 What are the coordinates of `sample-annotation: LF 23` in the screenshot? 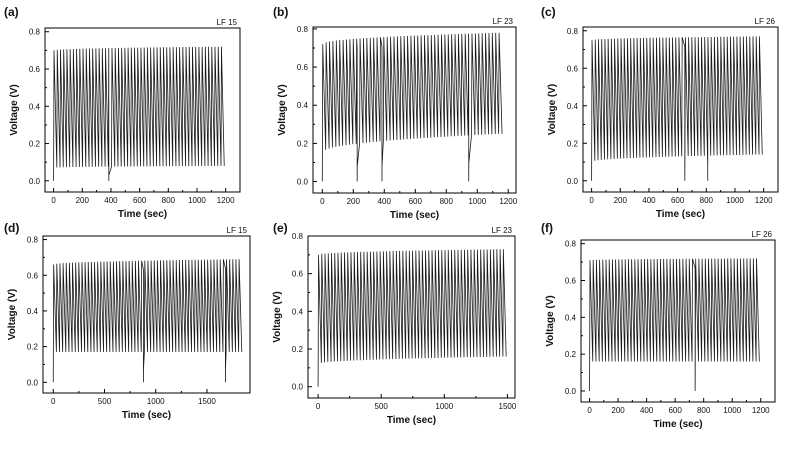 It's located at (502, 230).